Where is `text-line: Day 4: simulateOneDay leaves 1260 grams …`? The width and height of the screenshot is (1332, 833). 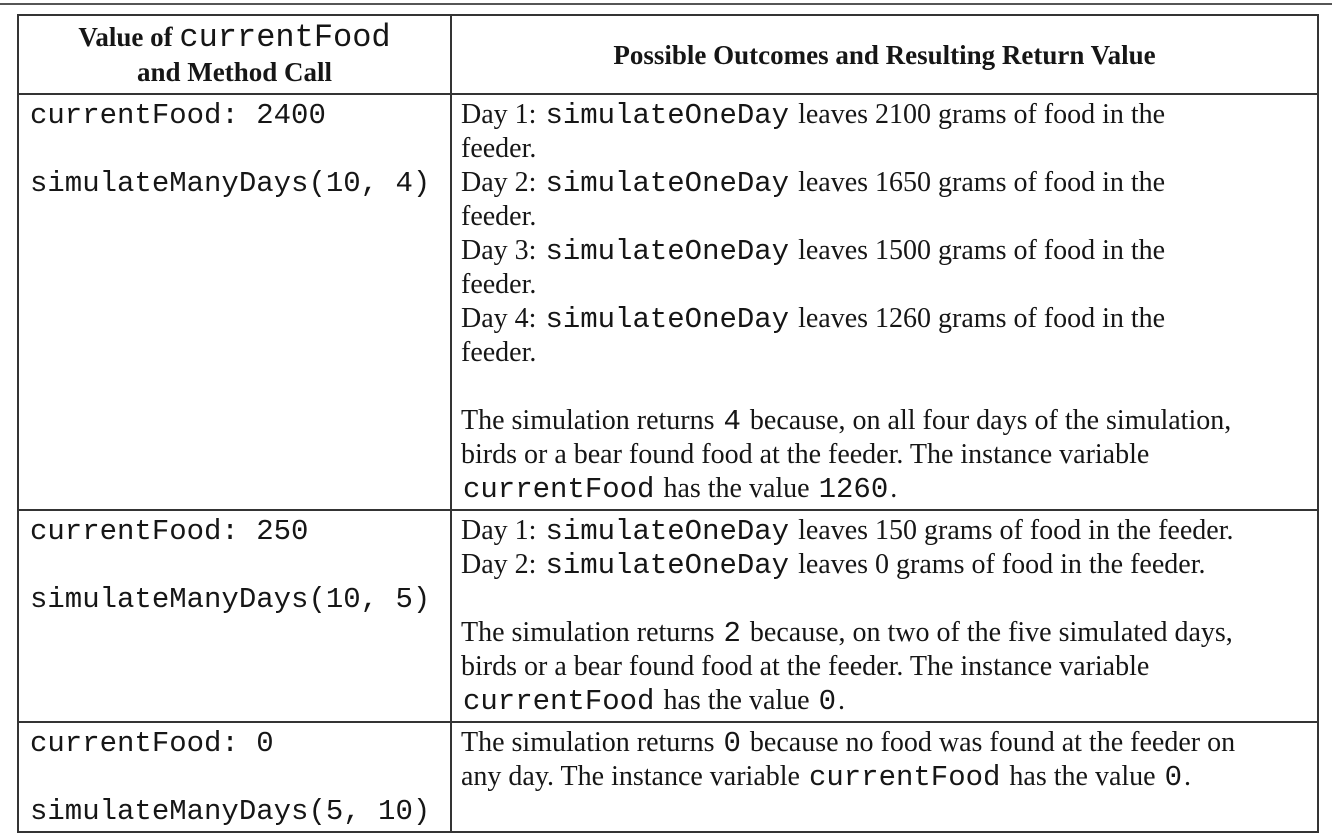 text-line: Day 4: simulateOneDay leaves 1260 grams … is located at coordinates (886, 319).